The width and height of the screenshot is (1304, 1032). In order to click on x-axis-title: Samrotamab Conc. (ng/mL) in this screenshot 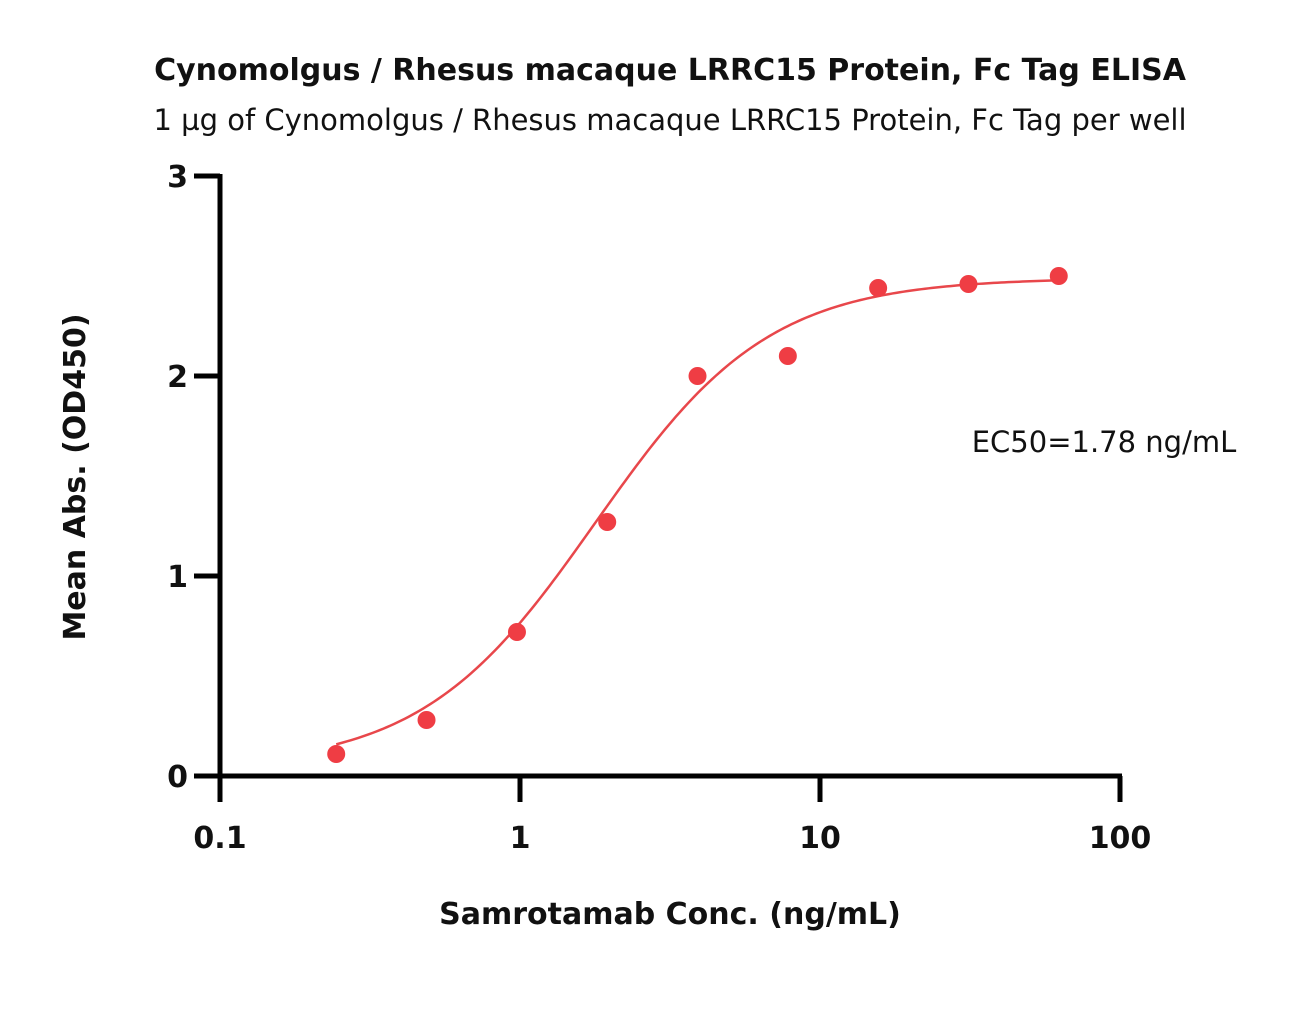, I will do `click(670, 914)`.